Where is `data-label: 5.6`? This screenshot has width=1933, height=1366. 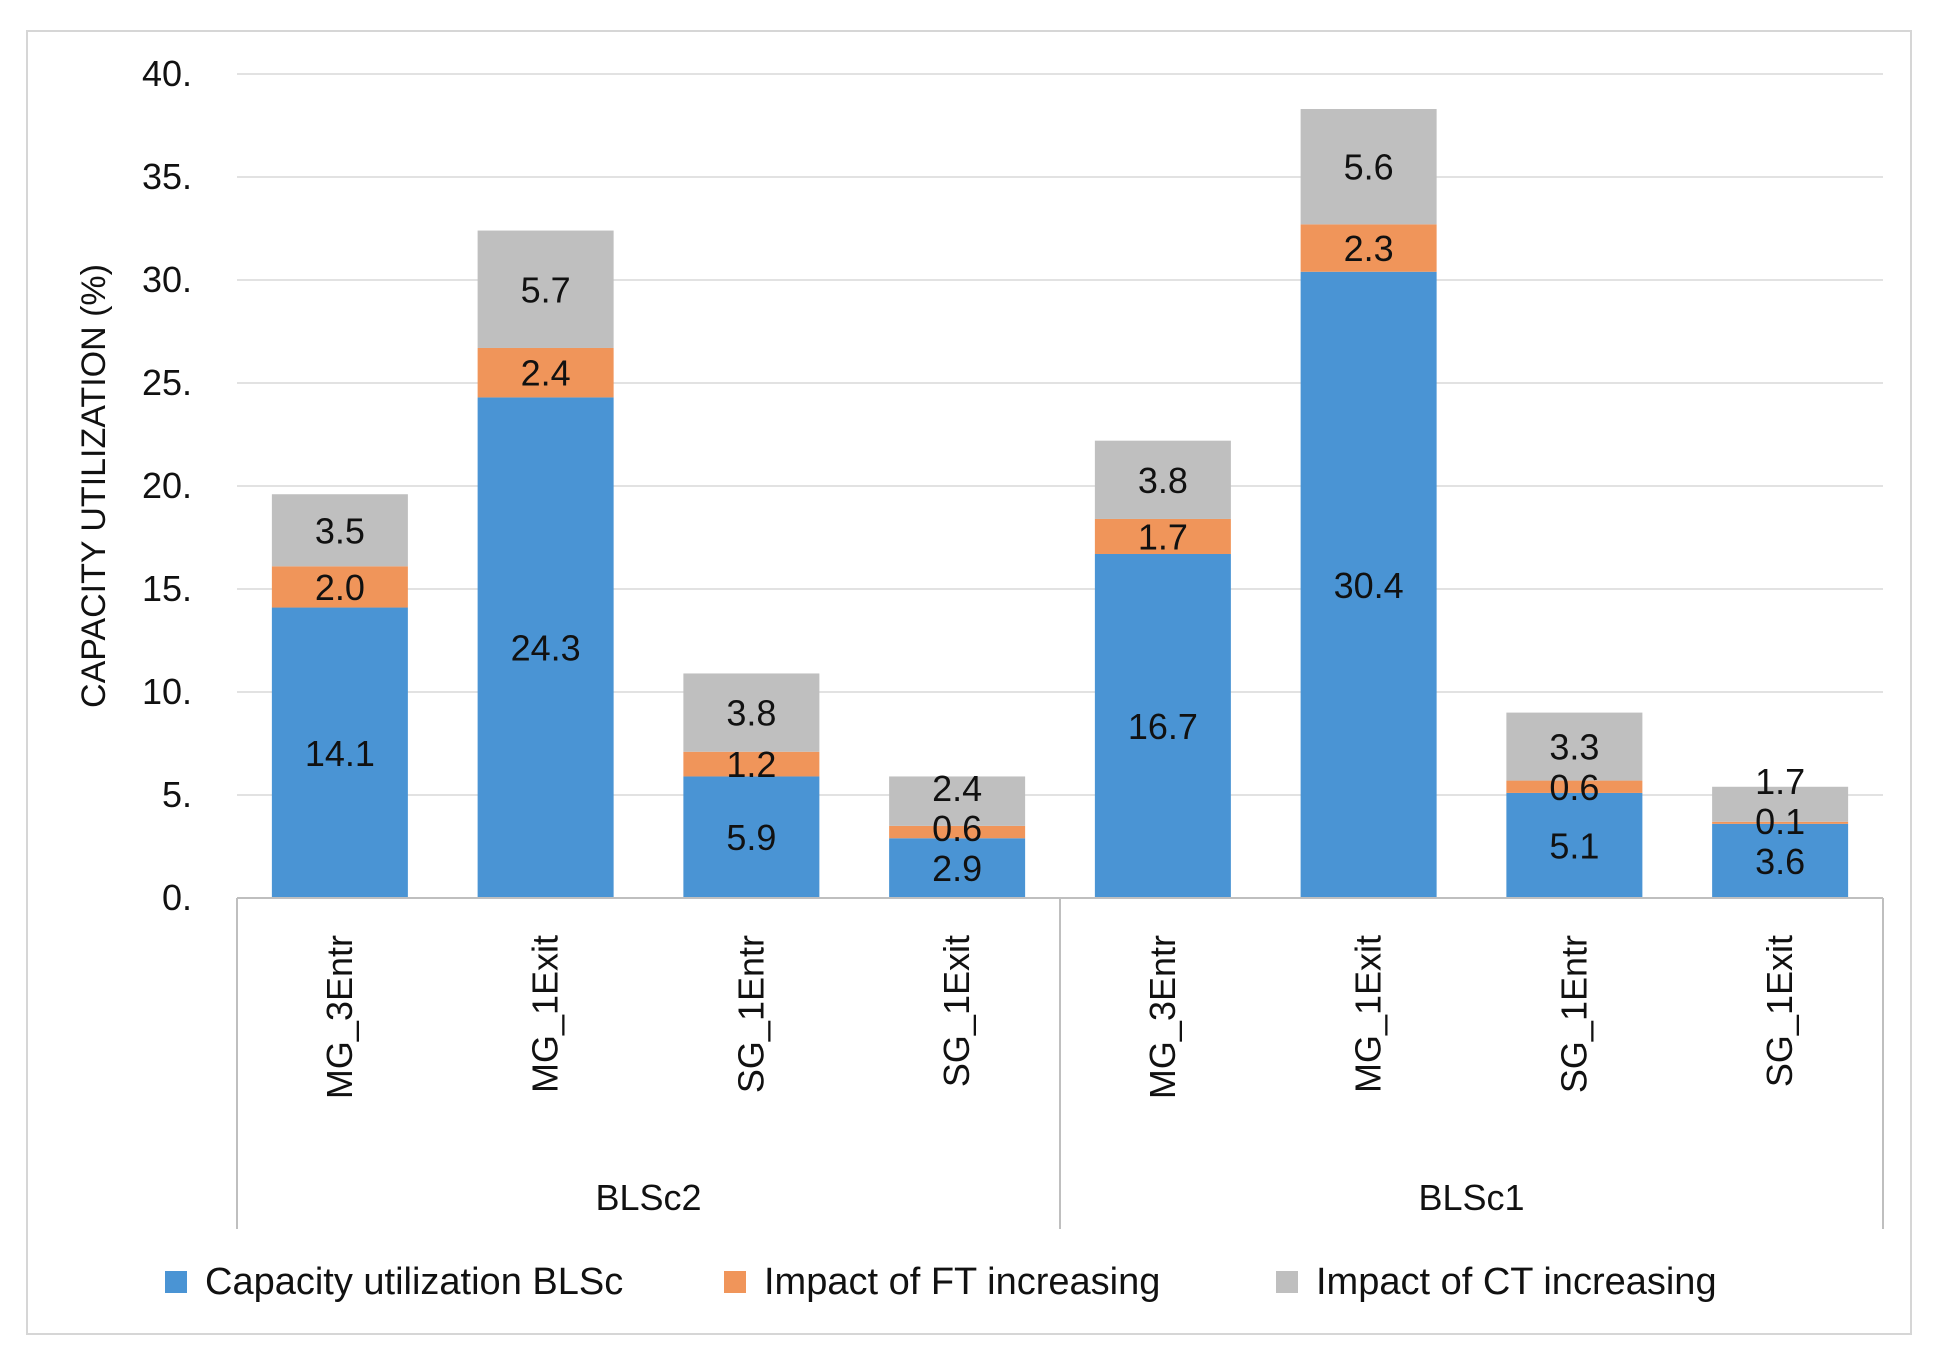
data-label: 5.6 is located at coordinates (1369, 167).